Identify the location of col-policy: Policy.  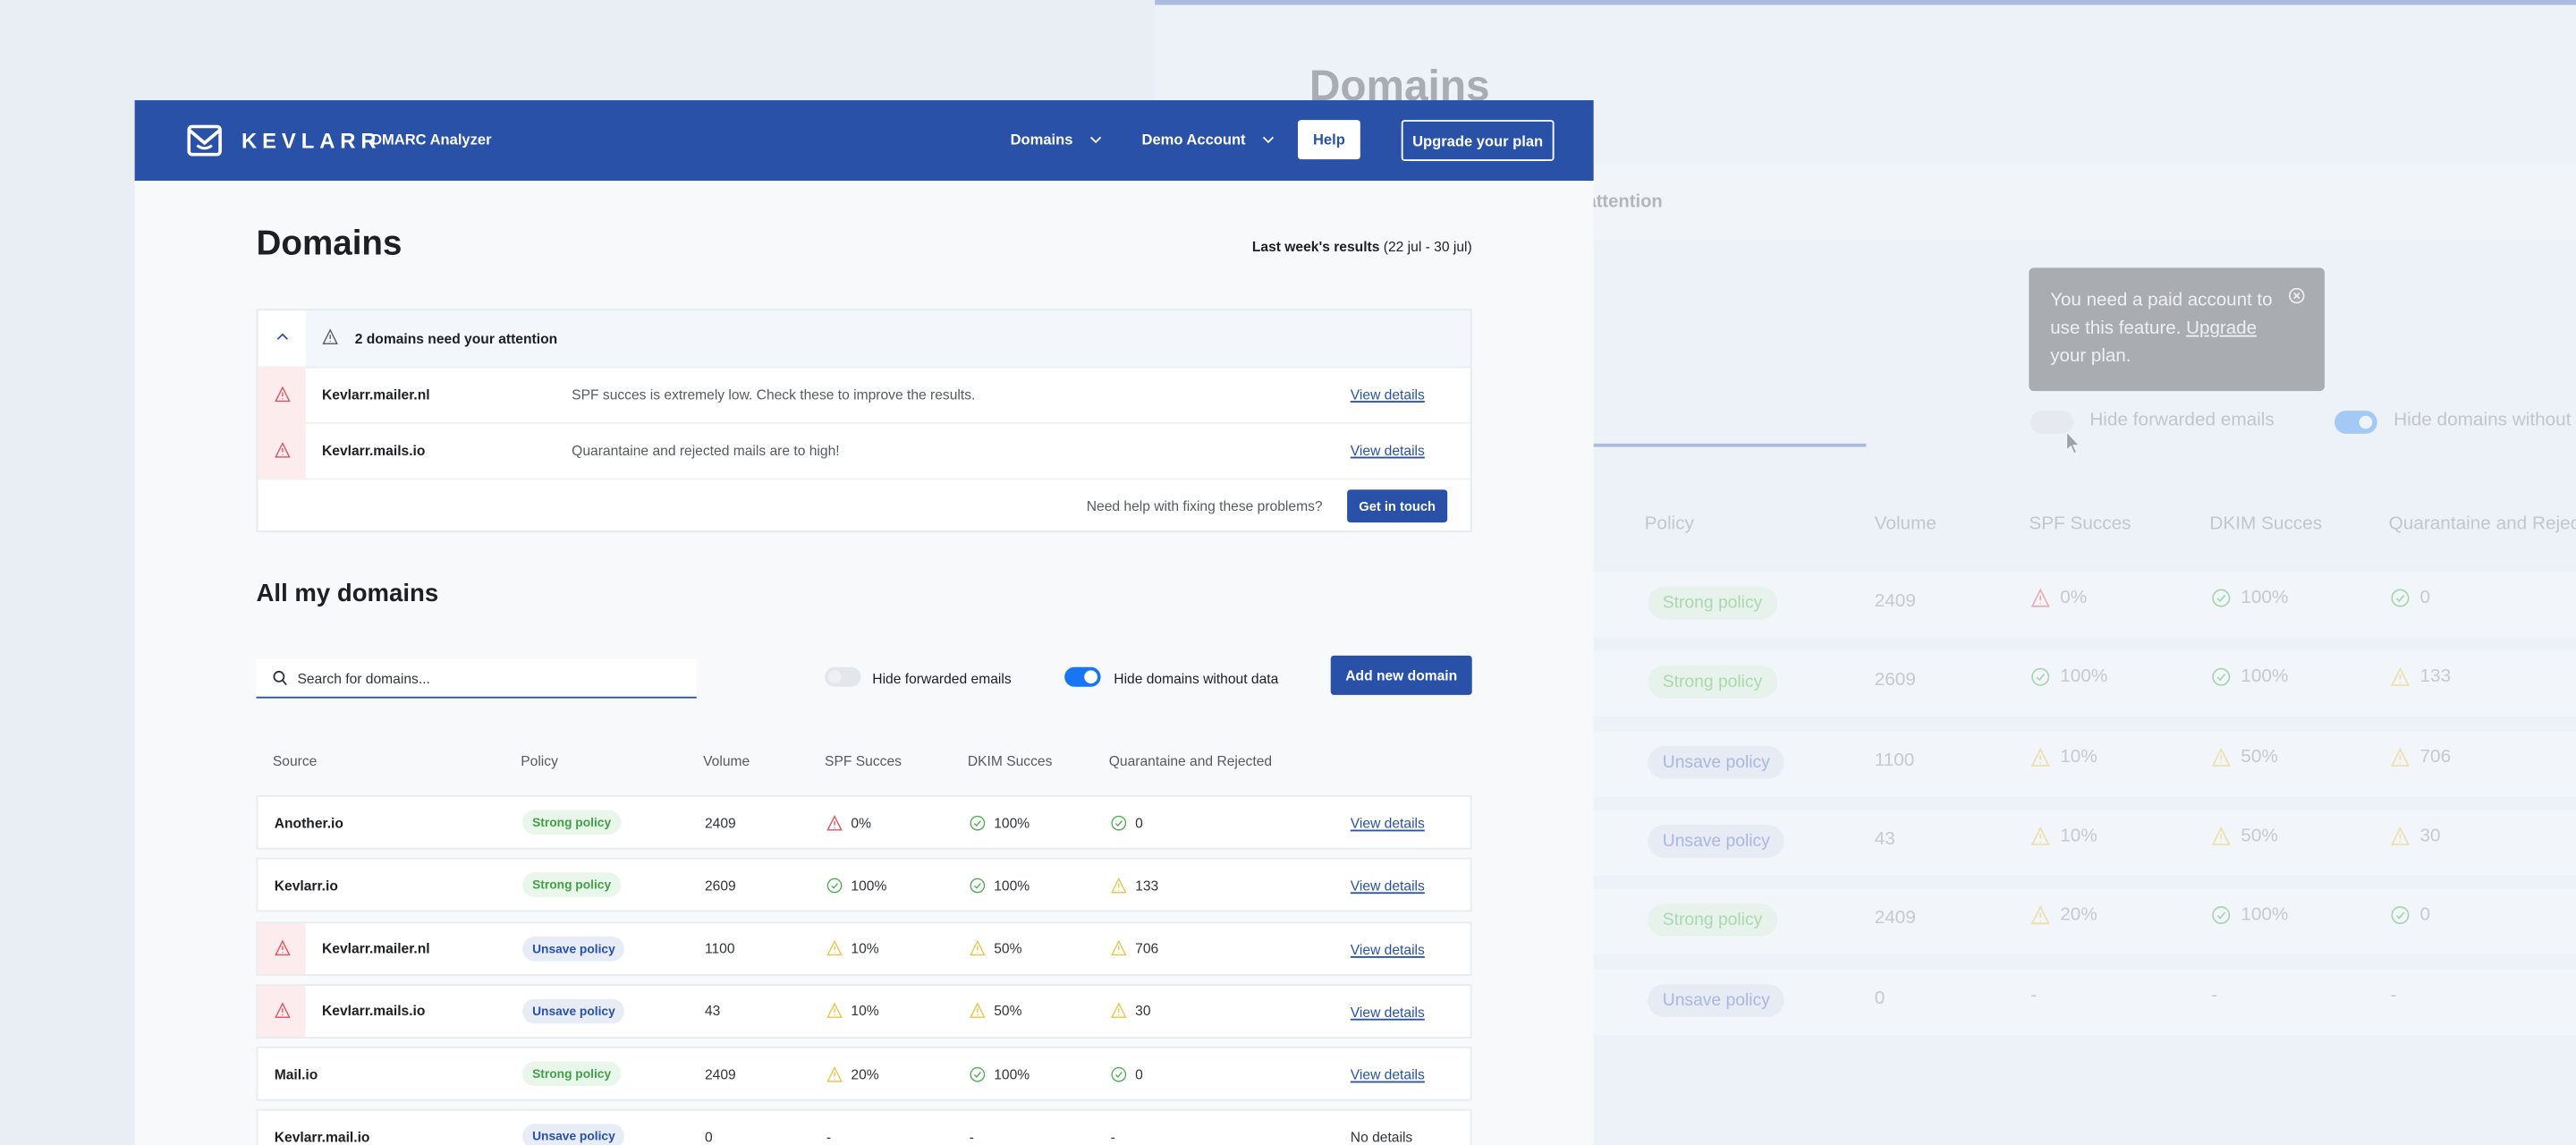
(539, 760).